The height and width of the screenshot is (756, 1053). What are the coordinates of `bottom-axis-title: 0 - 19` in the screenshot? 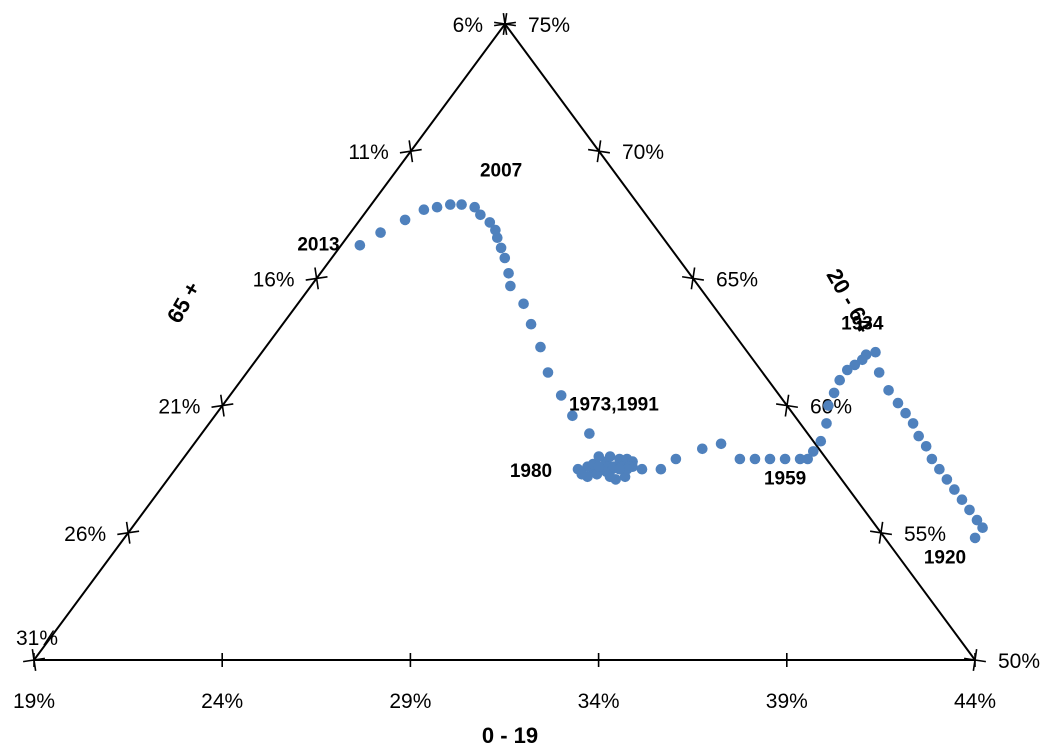 It's located at (510, 735).